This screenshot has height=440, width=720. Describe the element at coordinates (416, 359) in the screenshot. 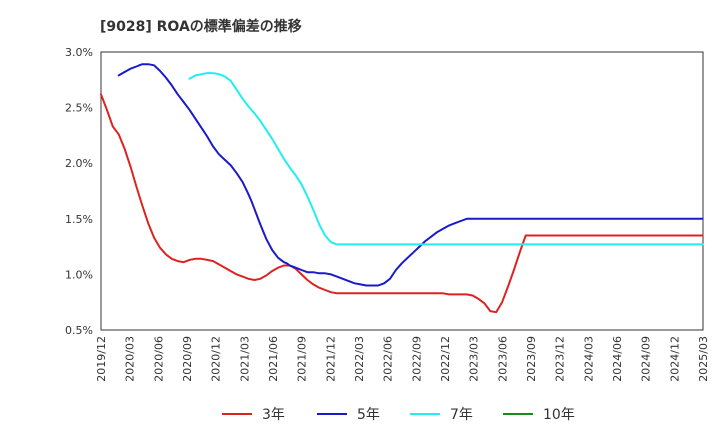

I see `x-tick-label: 2022/09` at that location.